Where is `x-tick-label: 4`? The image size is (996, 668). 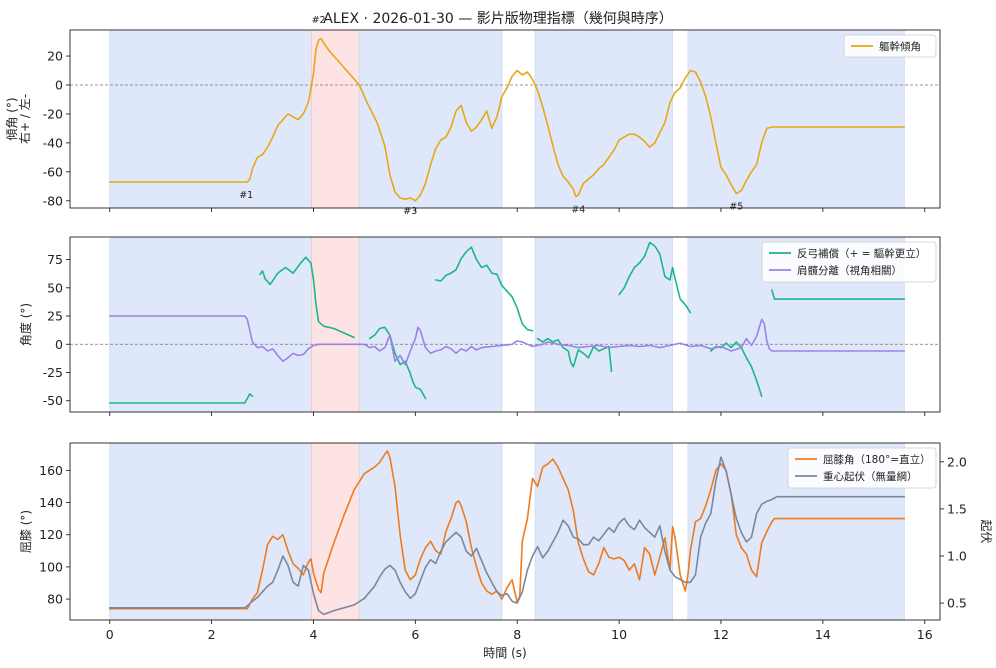
x-tick-label: 4 is located at coordinates (314, 634).